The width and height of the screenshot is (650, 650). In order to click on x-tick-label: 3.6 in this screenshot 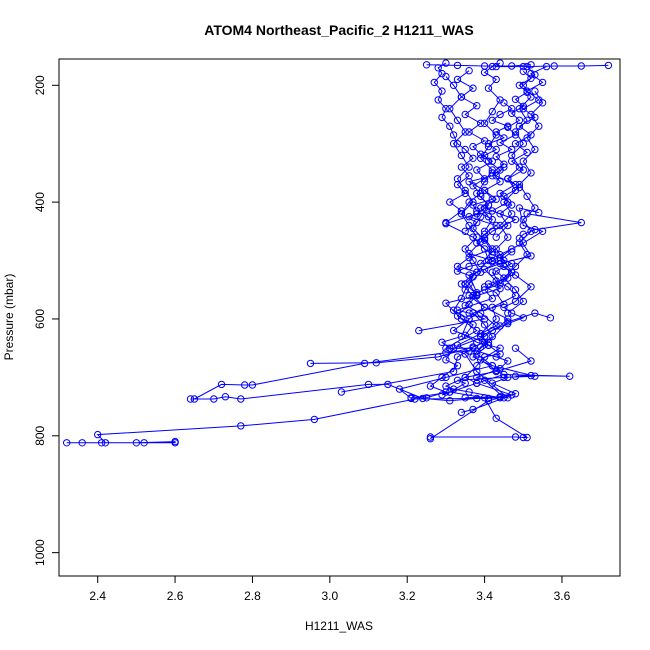, I will do `click(562, 596)`.